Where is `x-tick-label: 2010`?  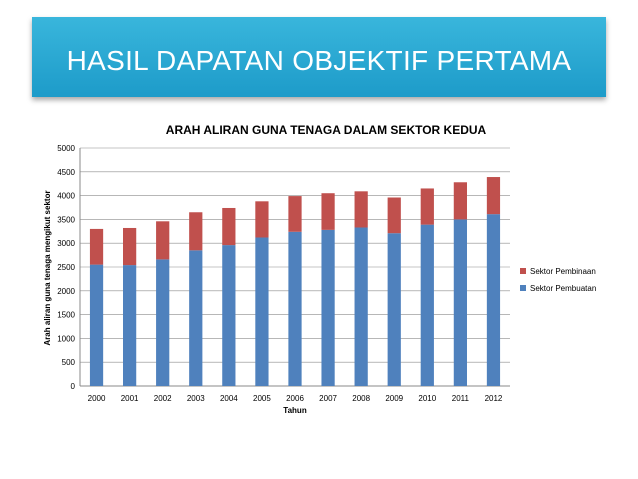 x-tick-label: 2010 is located at coordinates (427, 398).